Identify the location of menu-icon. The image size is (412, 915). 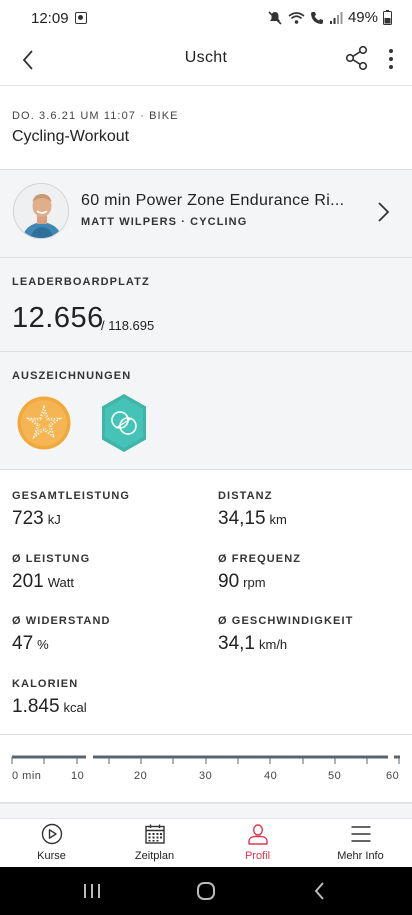
(360, 834).